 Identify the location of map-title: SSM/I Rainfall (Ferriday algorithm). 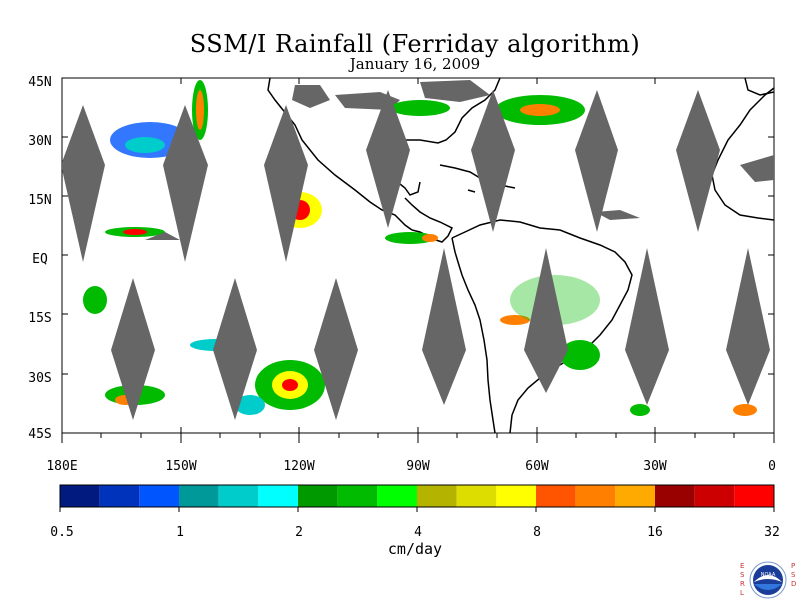
(415, 44).